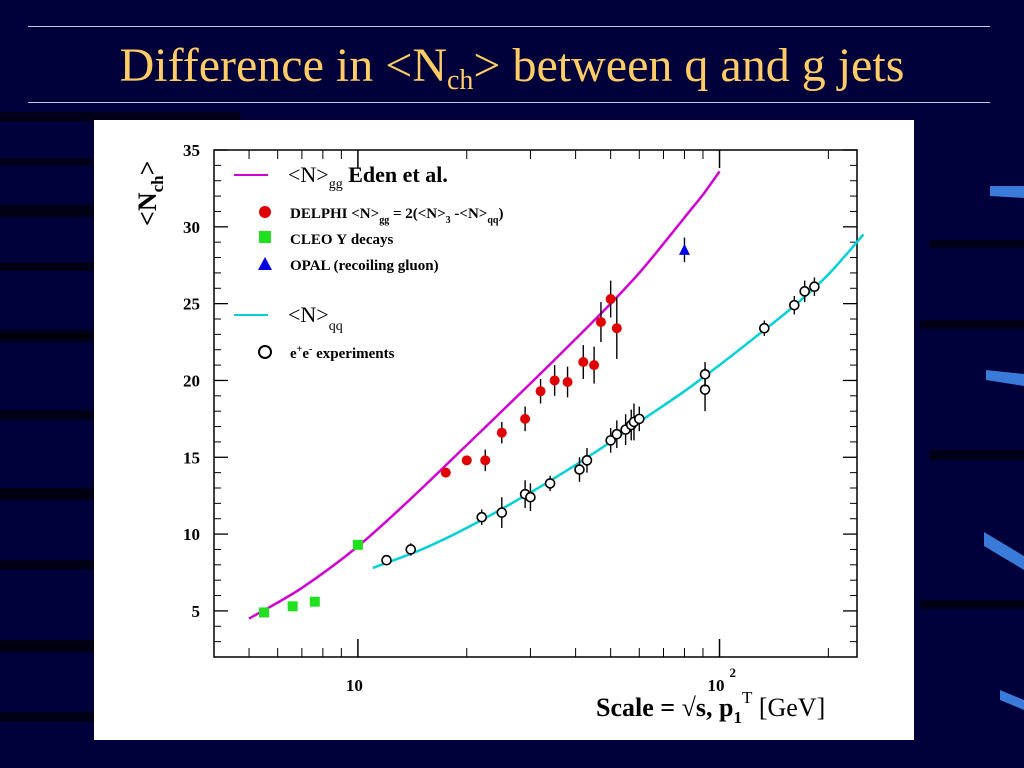 Image resolution: width=1024 pixels, height=768 pixels. Describe the element at coordinates (265, 263) in the screenshot. I see `legend-opal-marker` at that location.